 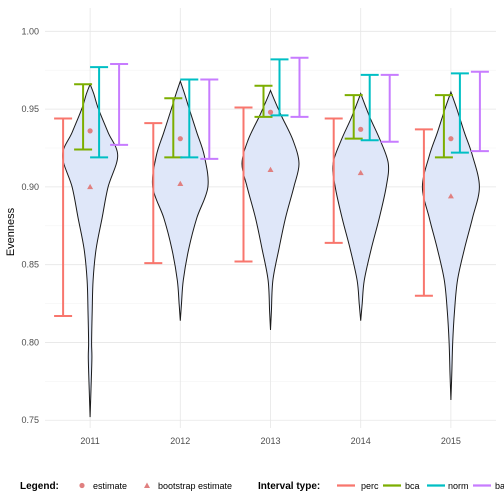 I want to click on x-tick-label: 2011, so click(x=89, y=441).